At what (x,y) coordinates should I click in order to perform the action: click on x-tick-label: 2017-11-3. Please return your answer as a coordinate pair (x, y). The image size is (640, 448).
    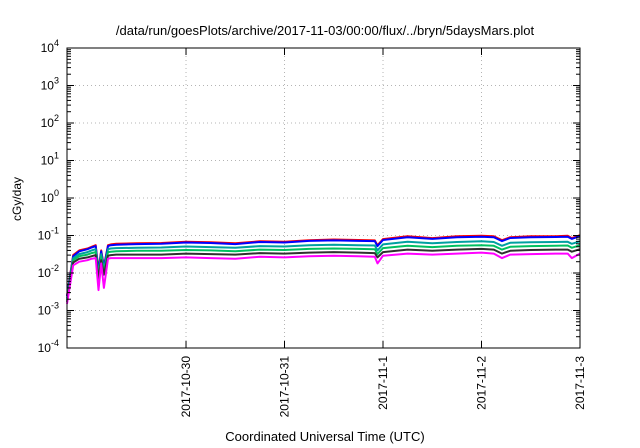
    Looking at the image, I should click on (580, 383).